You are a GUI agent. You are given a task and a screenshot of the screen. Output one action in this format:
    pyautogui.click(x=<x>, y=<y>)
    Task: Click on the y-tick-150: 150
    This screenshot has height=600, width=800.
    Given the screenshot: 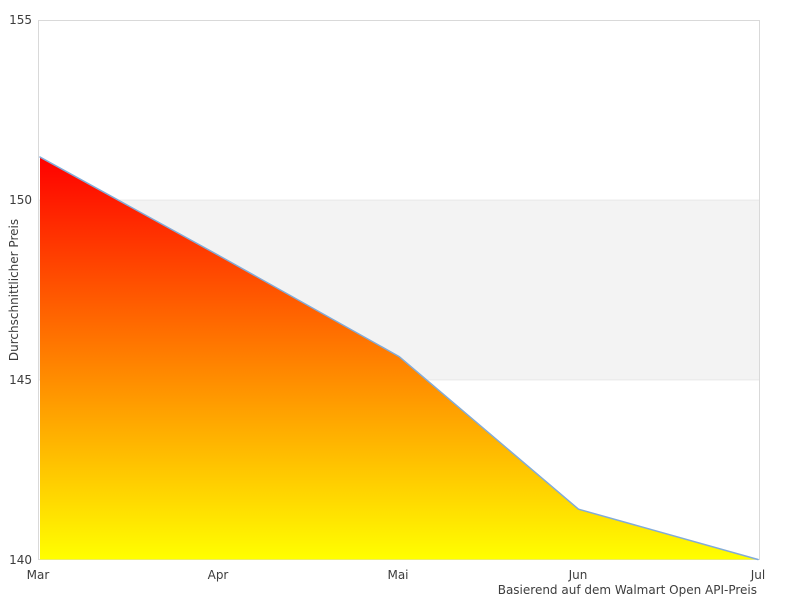 What is the action you would take?
    pyautogui.click(x=20, y=200)
    